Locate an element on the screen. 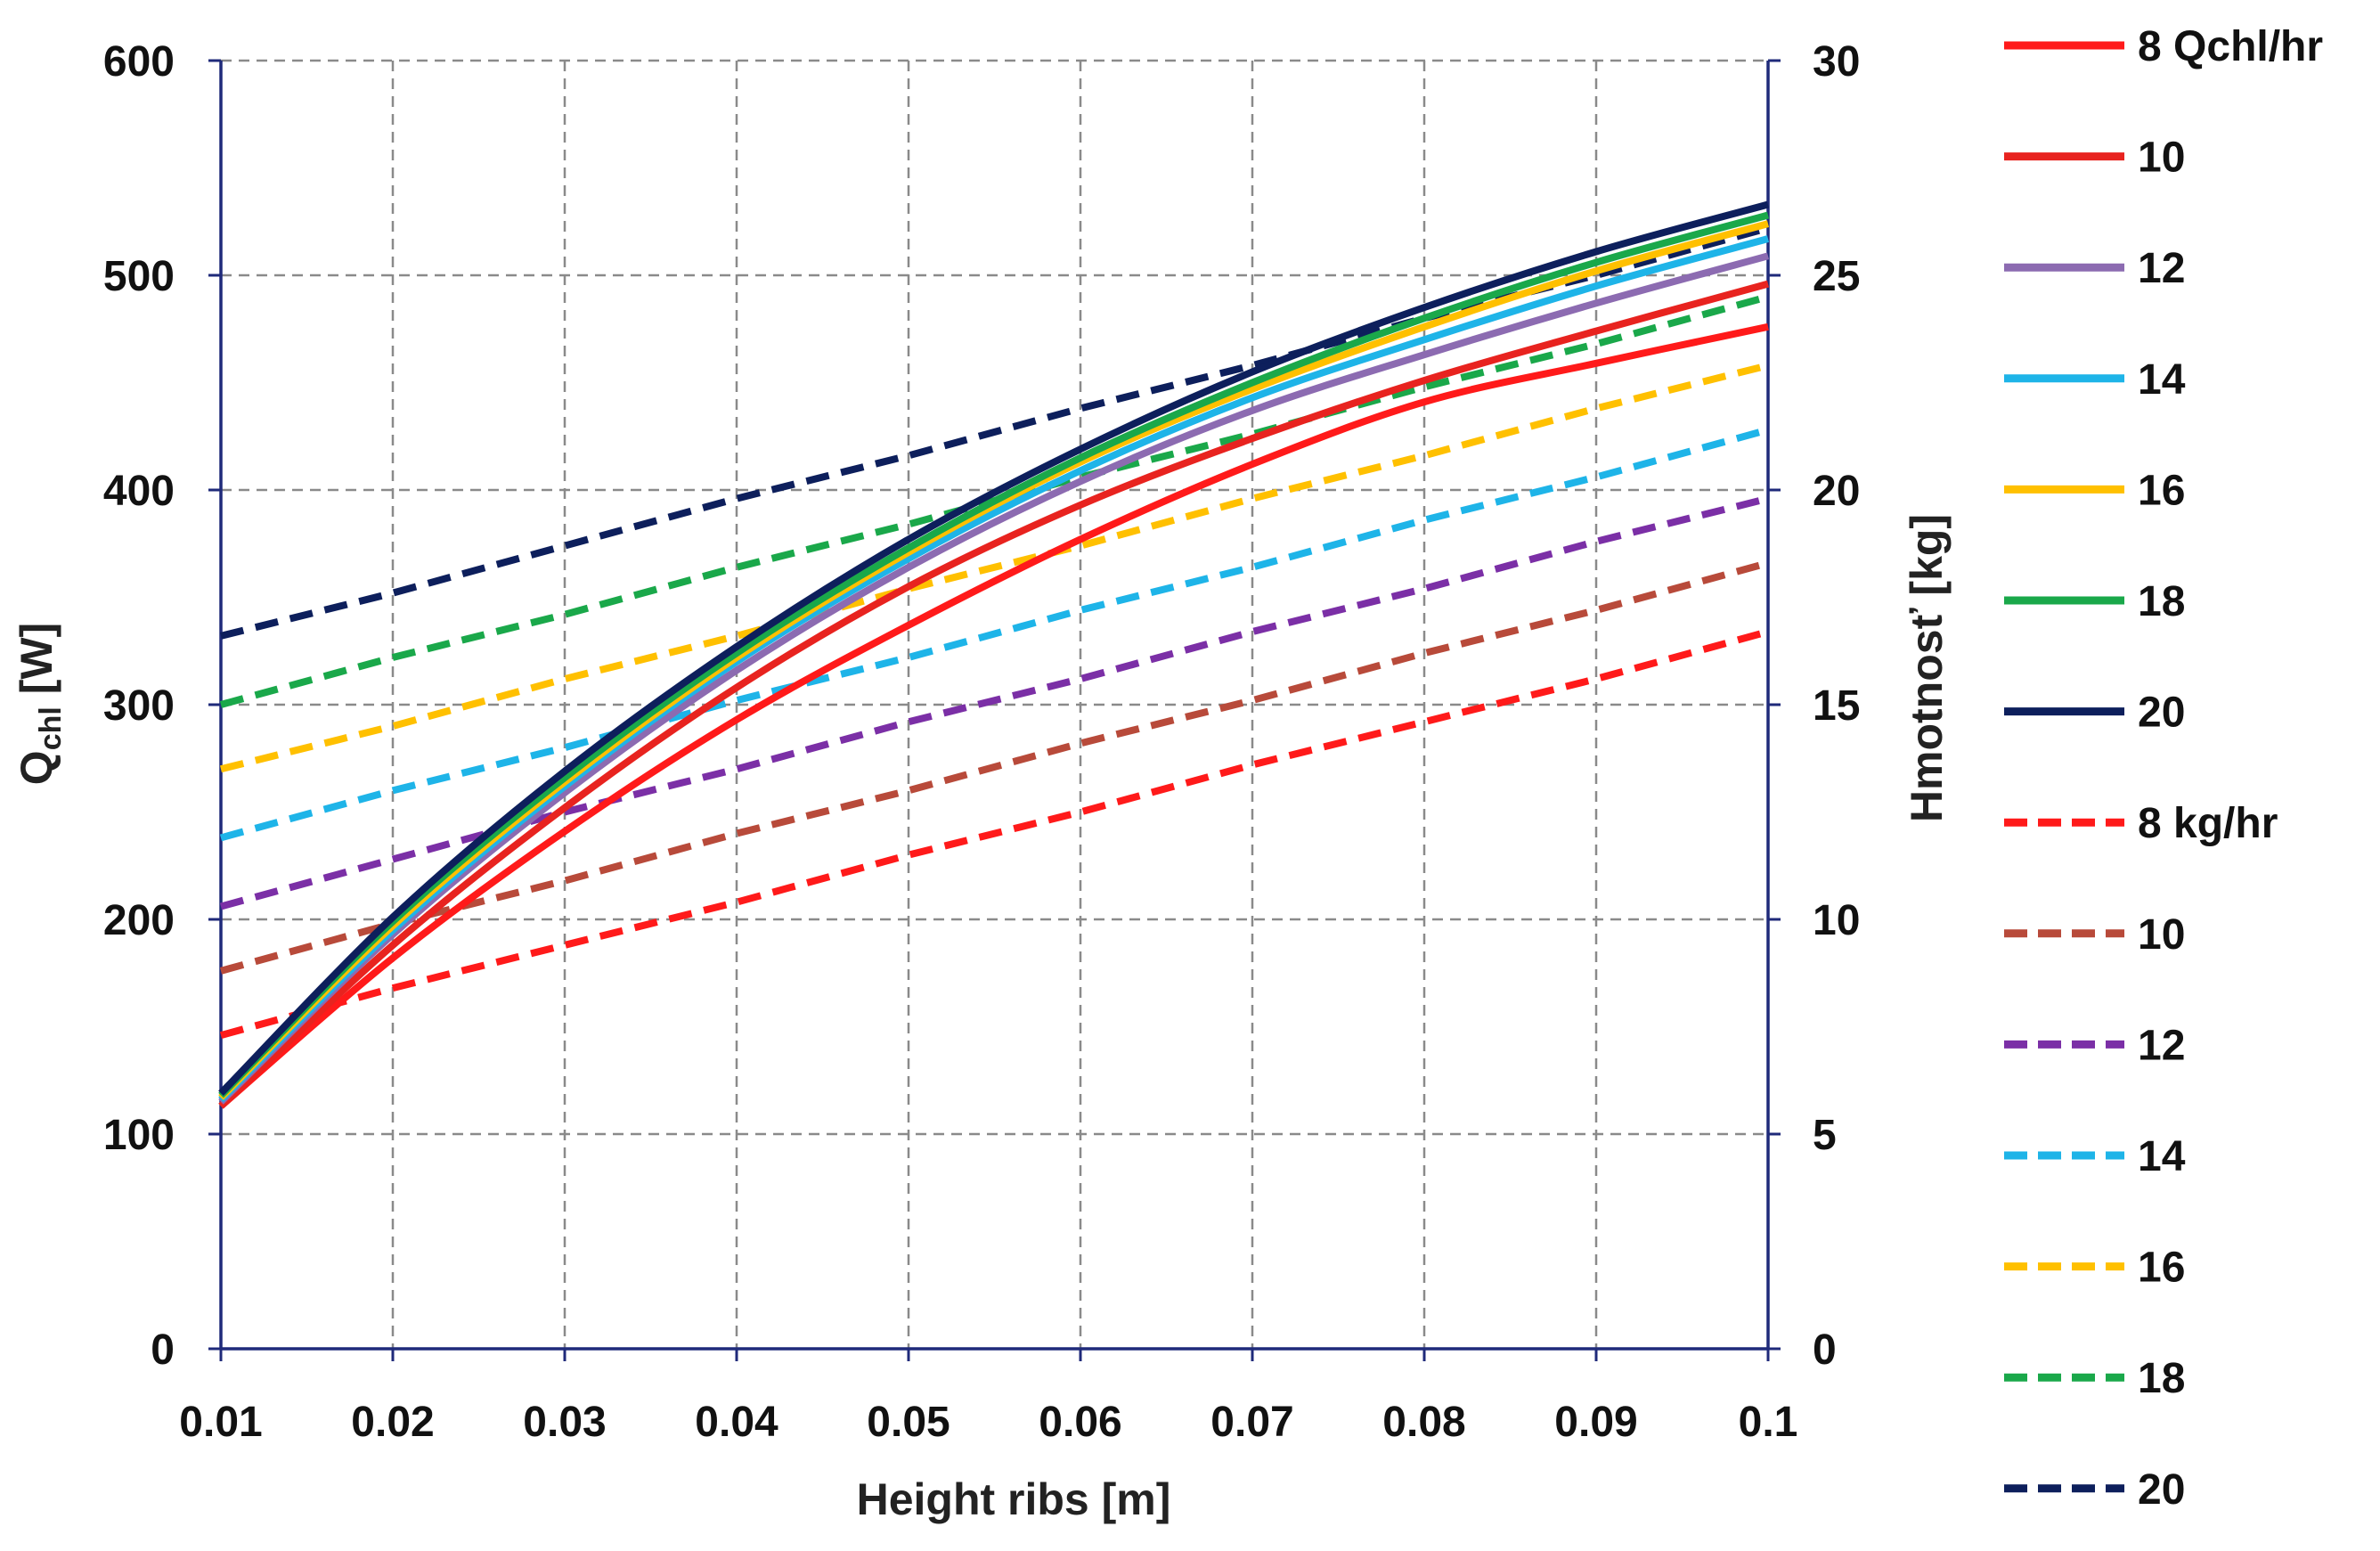  y-right-tick-label: 20 is located at coordinates (1837, 491).